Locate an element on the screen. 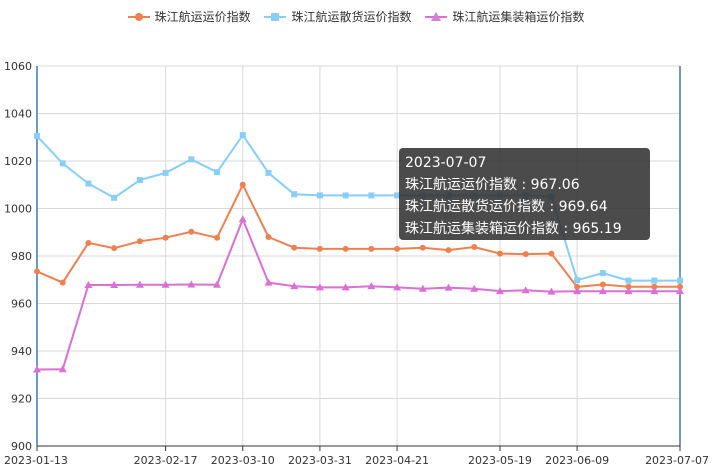  x-tick-label: 2023-02-17 is located at coordinates (166, 460).